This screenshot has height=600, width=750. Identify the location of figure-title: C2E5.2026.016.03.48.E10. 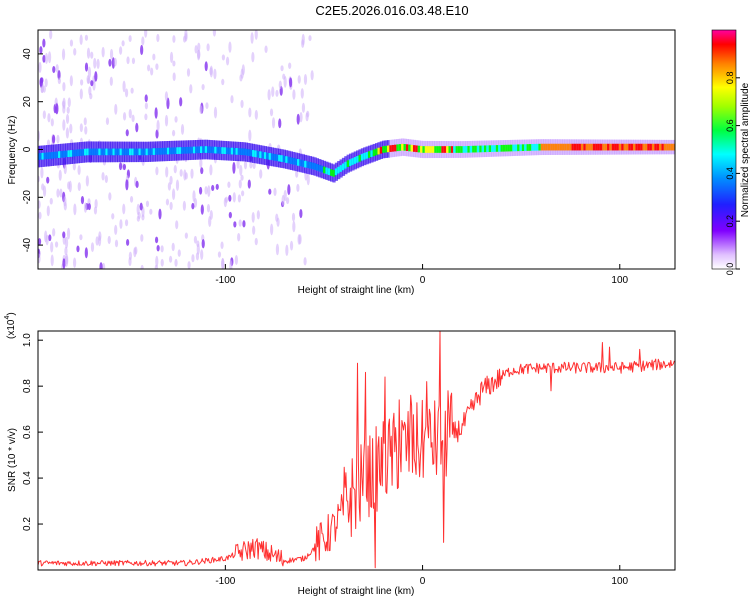
(391, 10).